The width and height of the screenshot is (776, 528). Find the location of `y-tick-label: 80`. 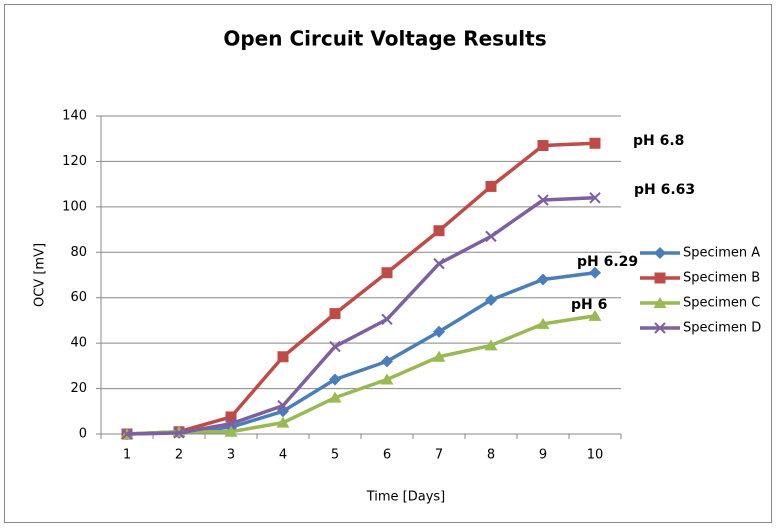

y-tick-label: 80 is located at coordinates (78, 252).